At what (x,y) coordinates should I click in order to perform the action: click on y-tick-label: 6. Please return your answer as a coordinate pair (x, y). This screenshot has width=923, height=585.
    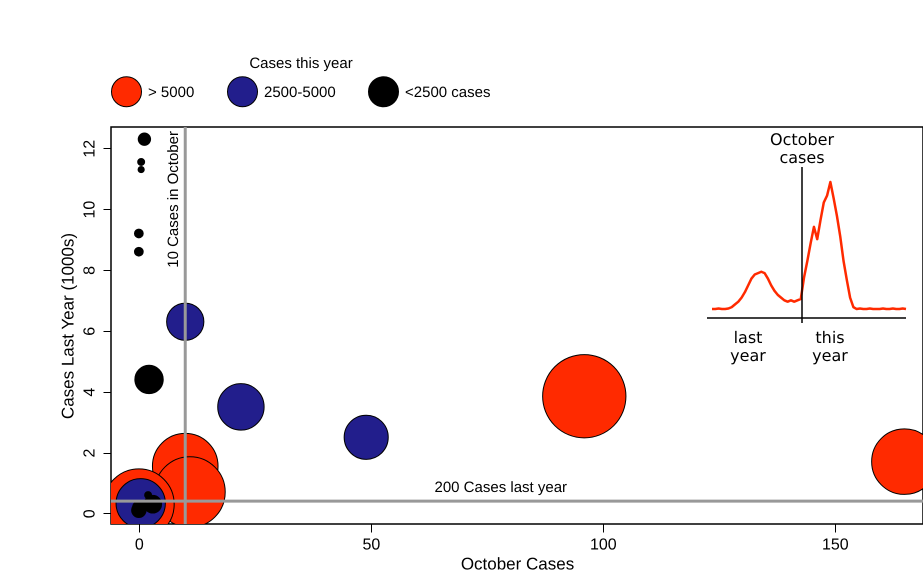
    Looking at the image, I should click on (90, 331).